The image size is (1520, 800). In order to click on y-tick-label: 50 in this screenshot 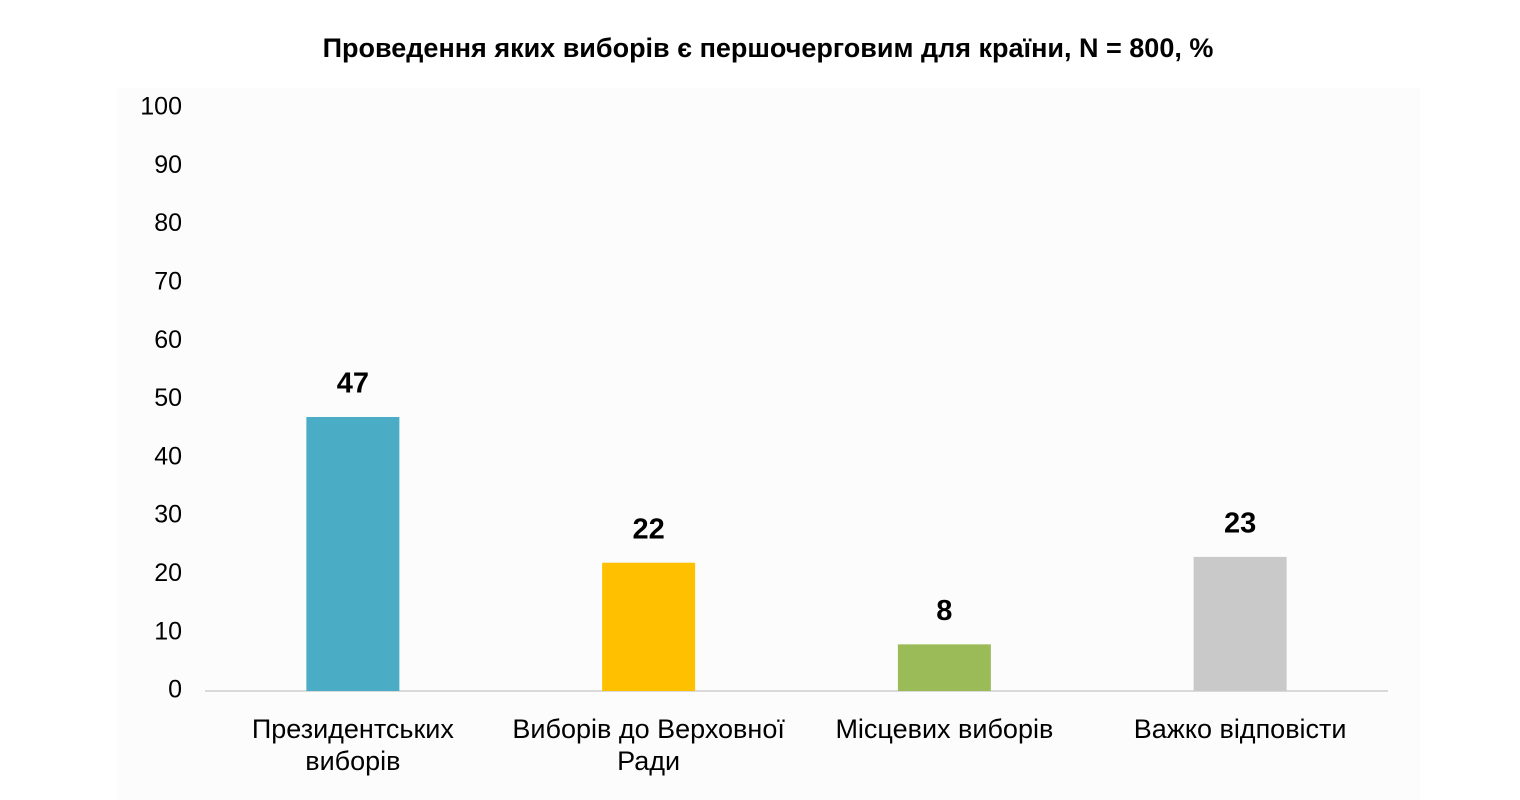, I will do `click(168, 398)`.